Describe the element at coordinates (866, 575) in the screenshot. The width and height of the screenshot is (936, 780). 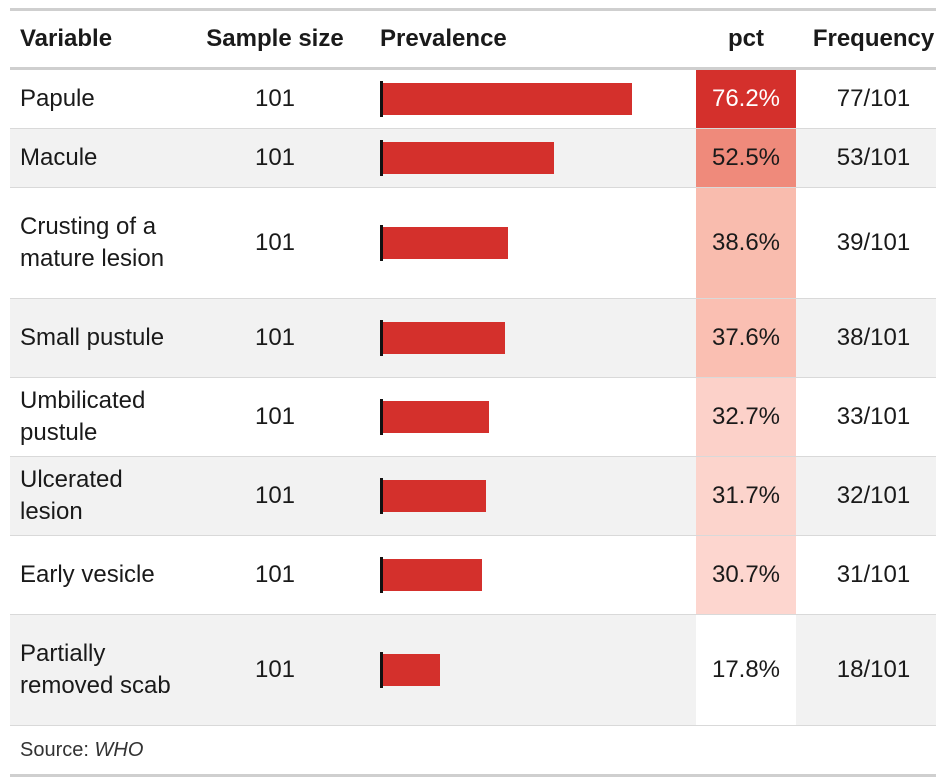
I see `cell-frequency: 31/101` at that location.